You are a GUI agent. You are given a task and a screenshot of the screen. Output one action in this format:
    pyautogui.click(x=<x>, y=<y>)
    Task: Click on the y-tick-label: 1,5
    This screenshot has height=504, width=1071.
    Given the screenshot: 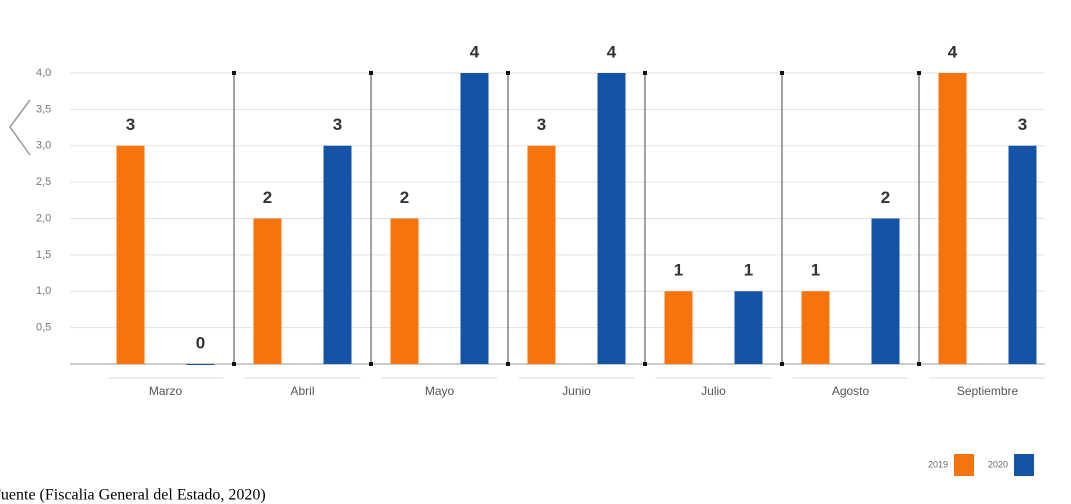 What is the action you would take?
    pyautogui.click(x=43, y=255)
    